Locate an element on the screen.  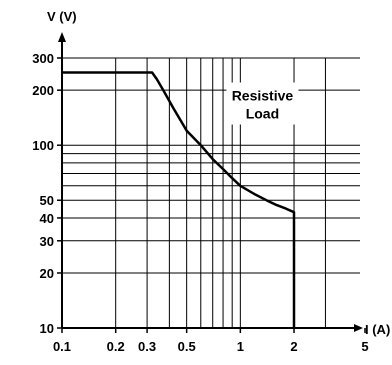
annotation: Resistive Load is located at coordinates (262, 103).